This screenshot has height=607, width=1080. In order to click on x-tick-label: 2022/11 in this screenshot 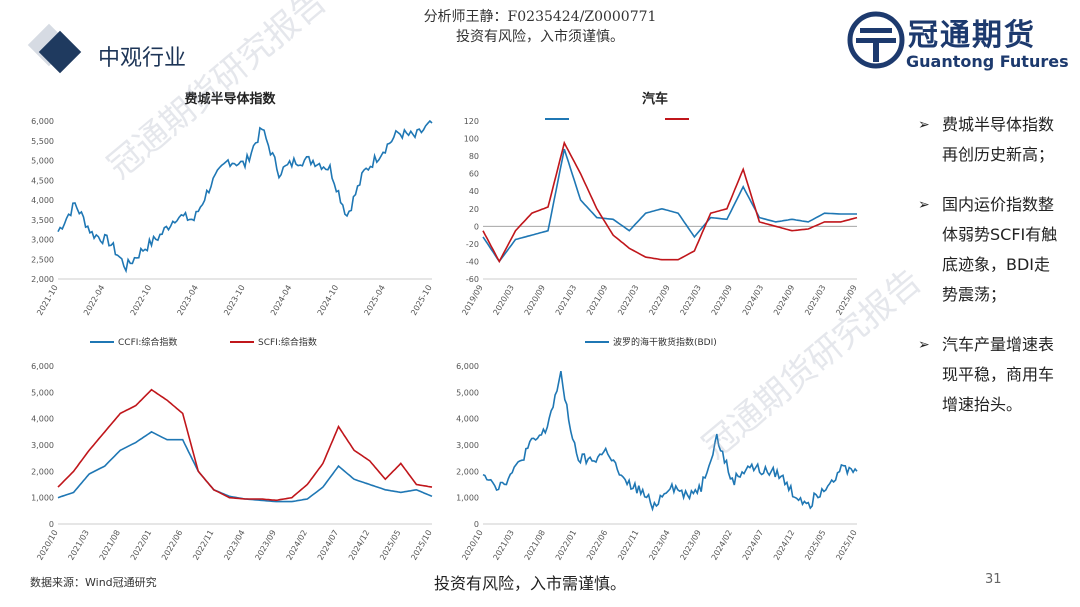, I will do `click(203, 545)`.